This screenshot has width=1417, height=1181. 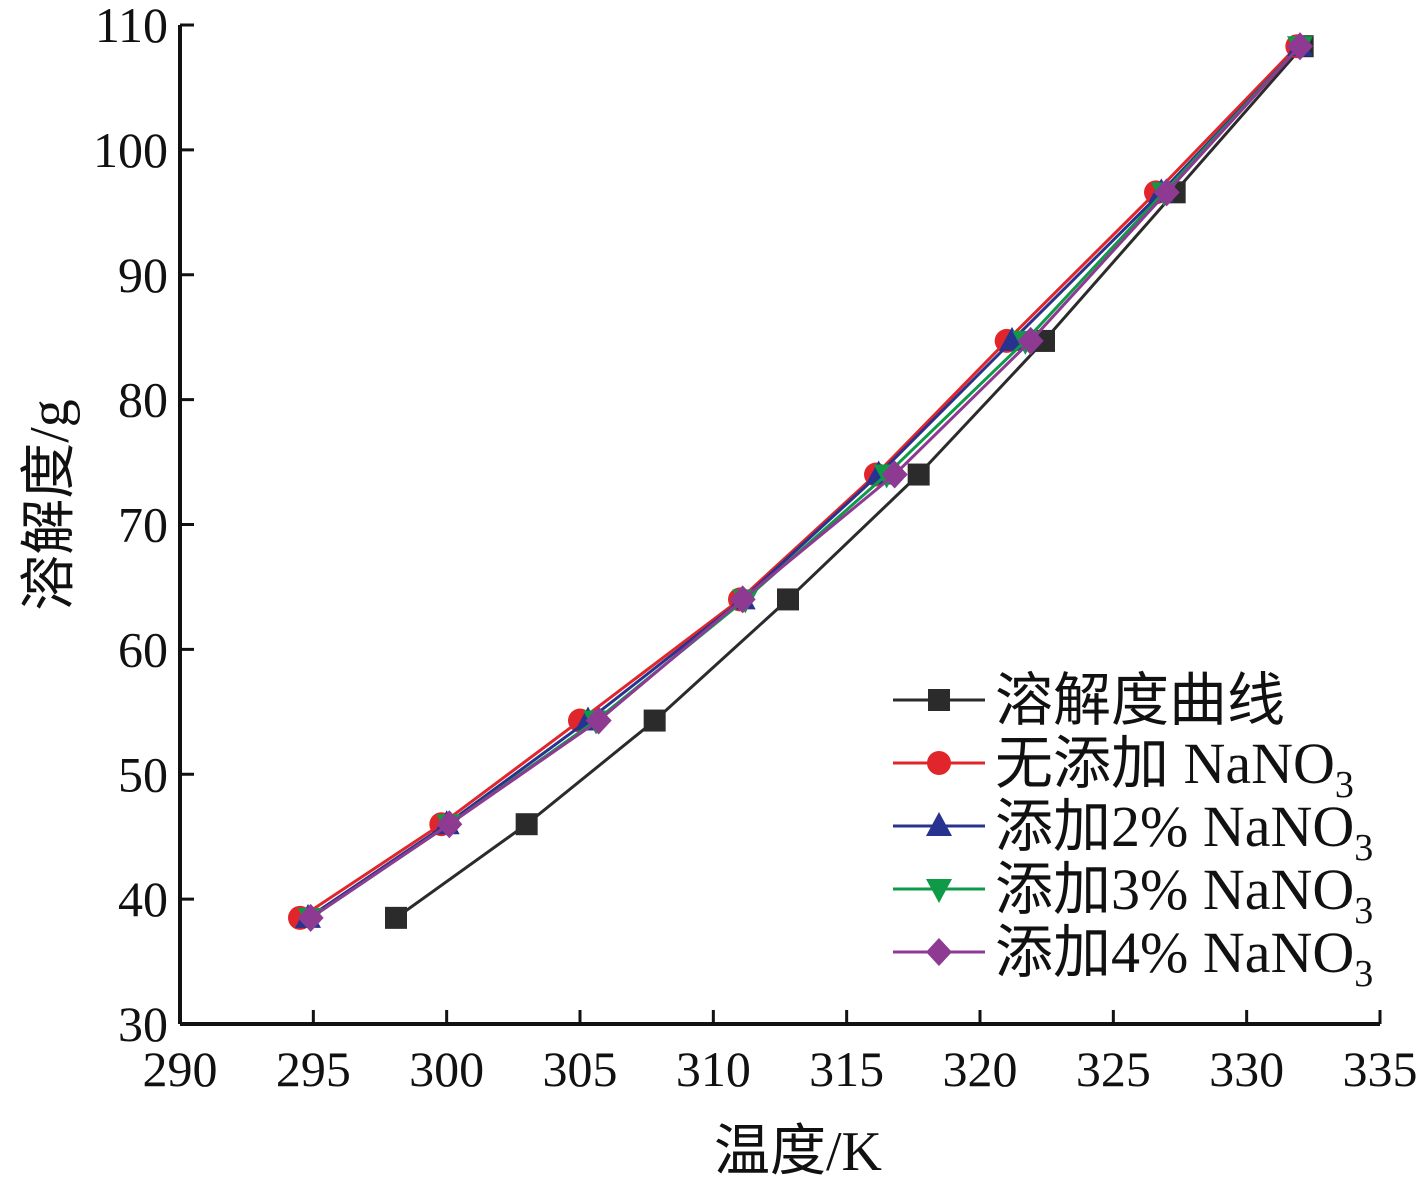 I want to click on legend-label-main: 添加3% NaNO, so click(x=1174, y=889).